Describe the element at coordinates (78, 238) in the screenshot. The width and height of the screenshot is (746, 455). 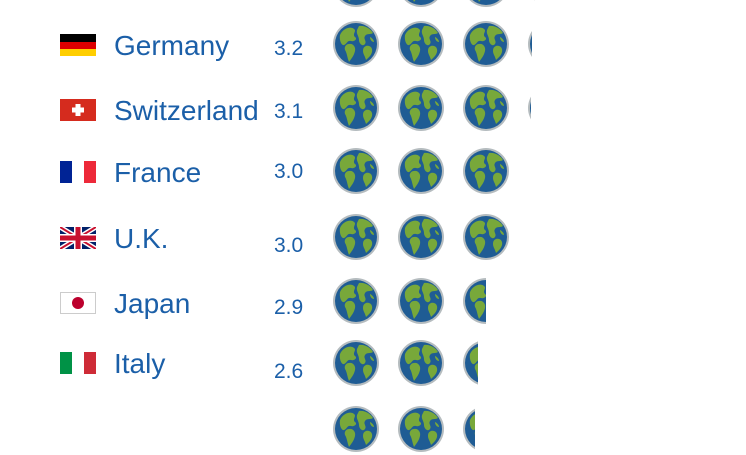
I see `uk-flag-icon` at that location.